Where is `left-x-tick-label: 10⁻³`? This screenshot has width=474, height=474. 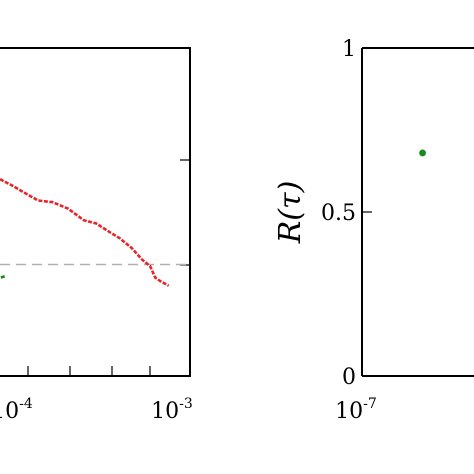
left-x-tick-label: 10⁻³ is located at coordinates (172, 410).